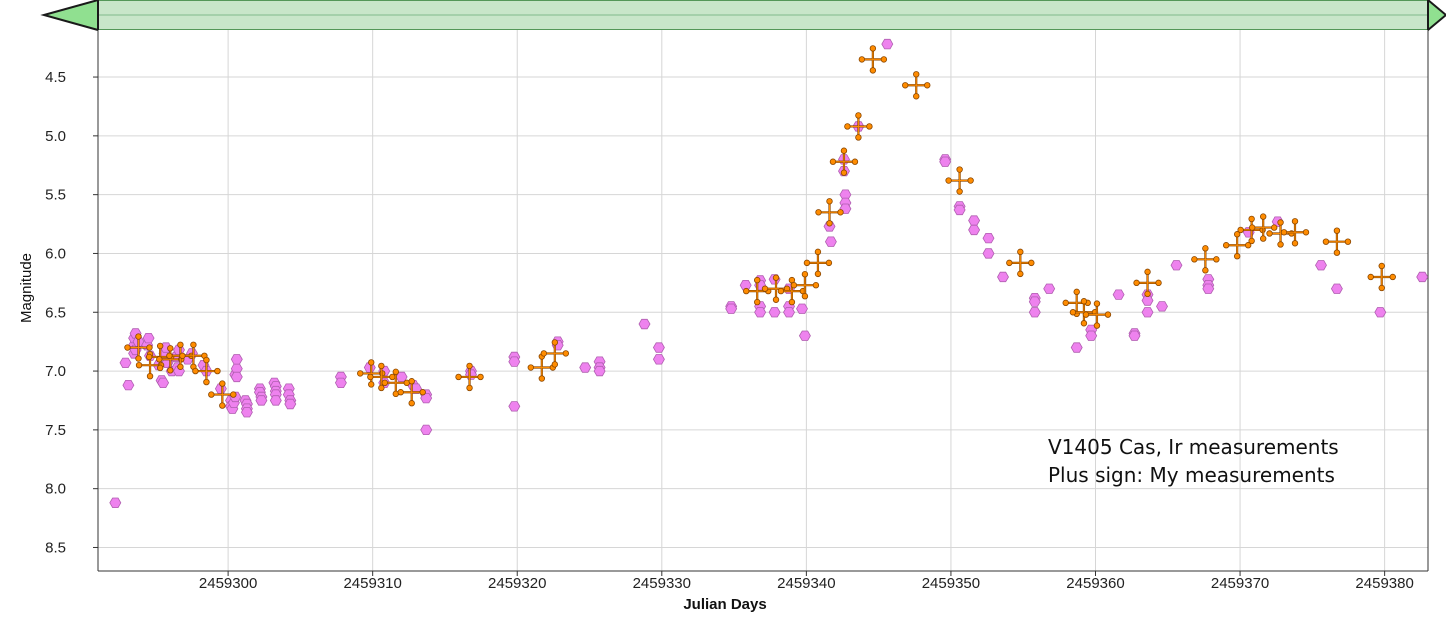 The height and width of the screenshot is (634, 1446). I want to click on y-tick-label: 6.0, so click(55, 253).